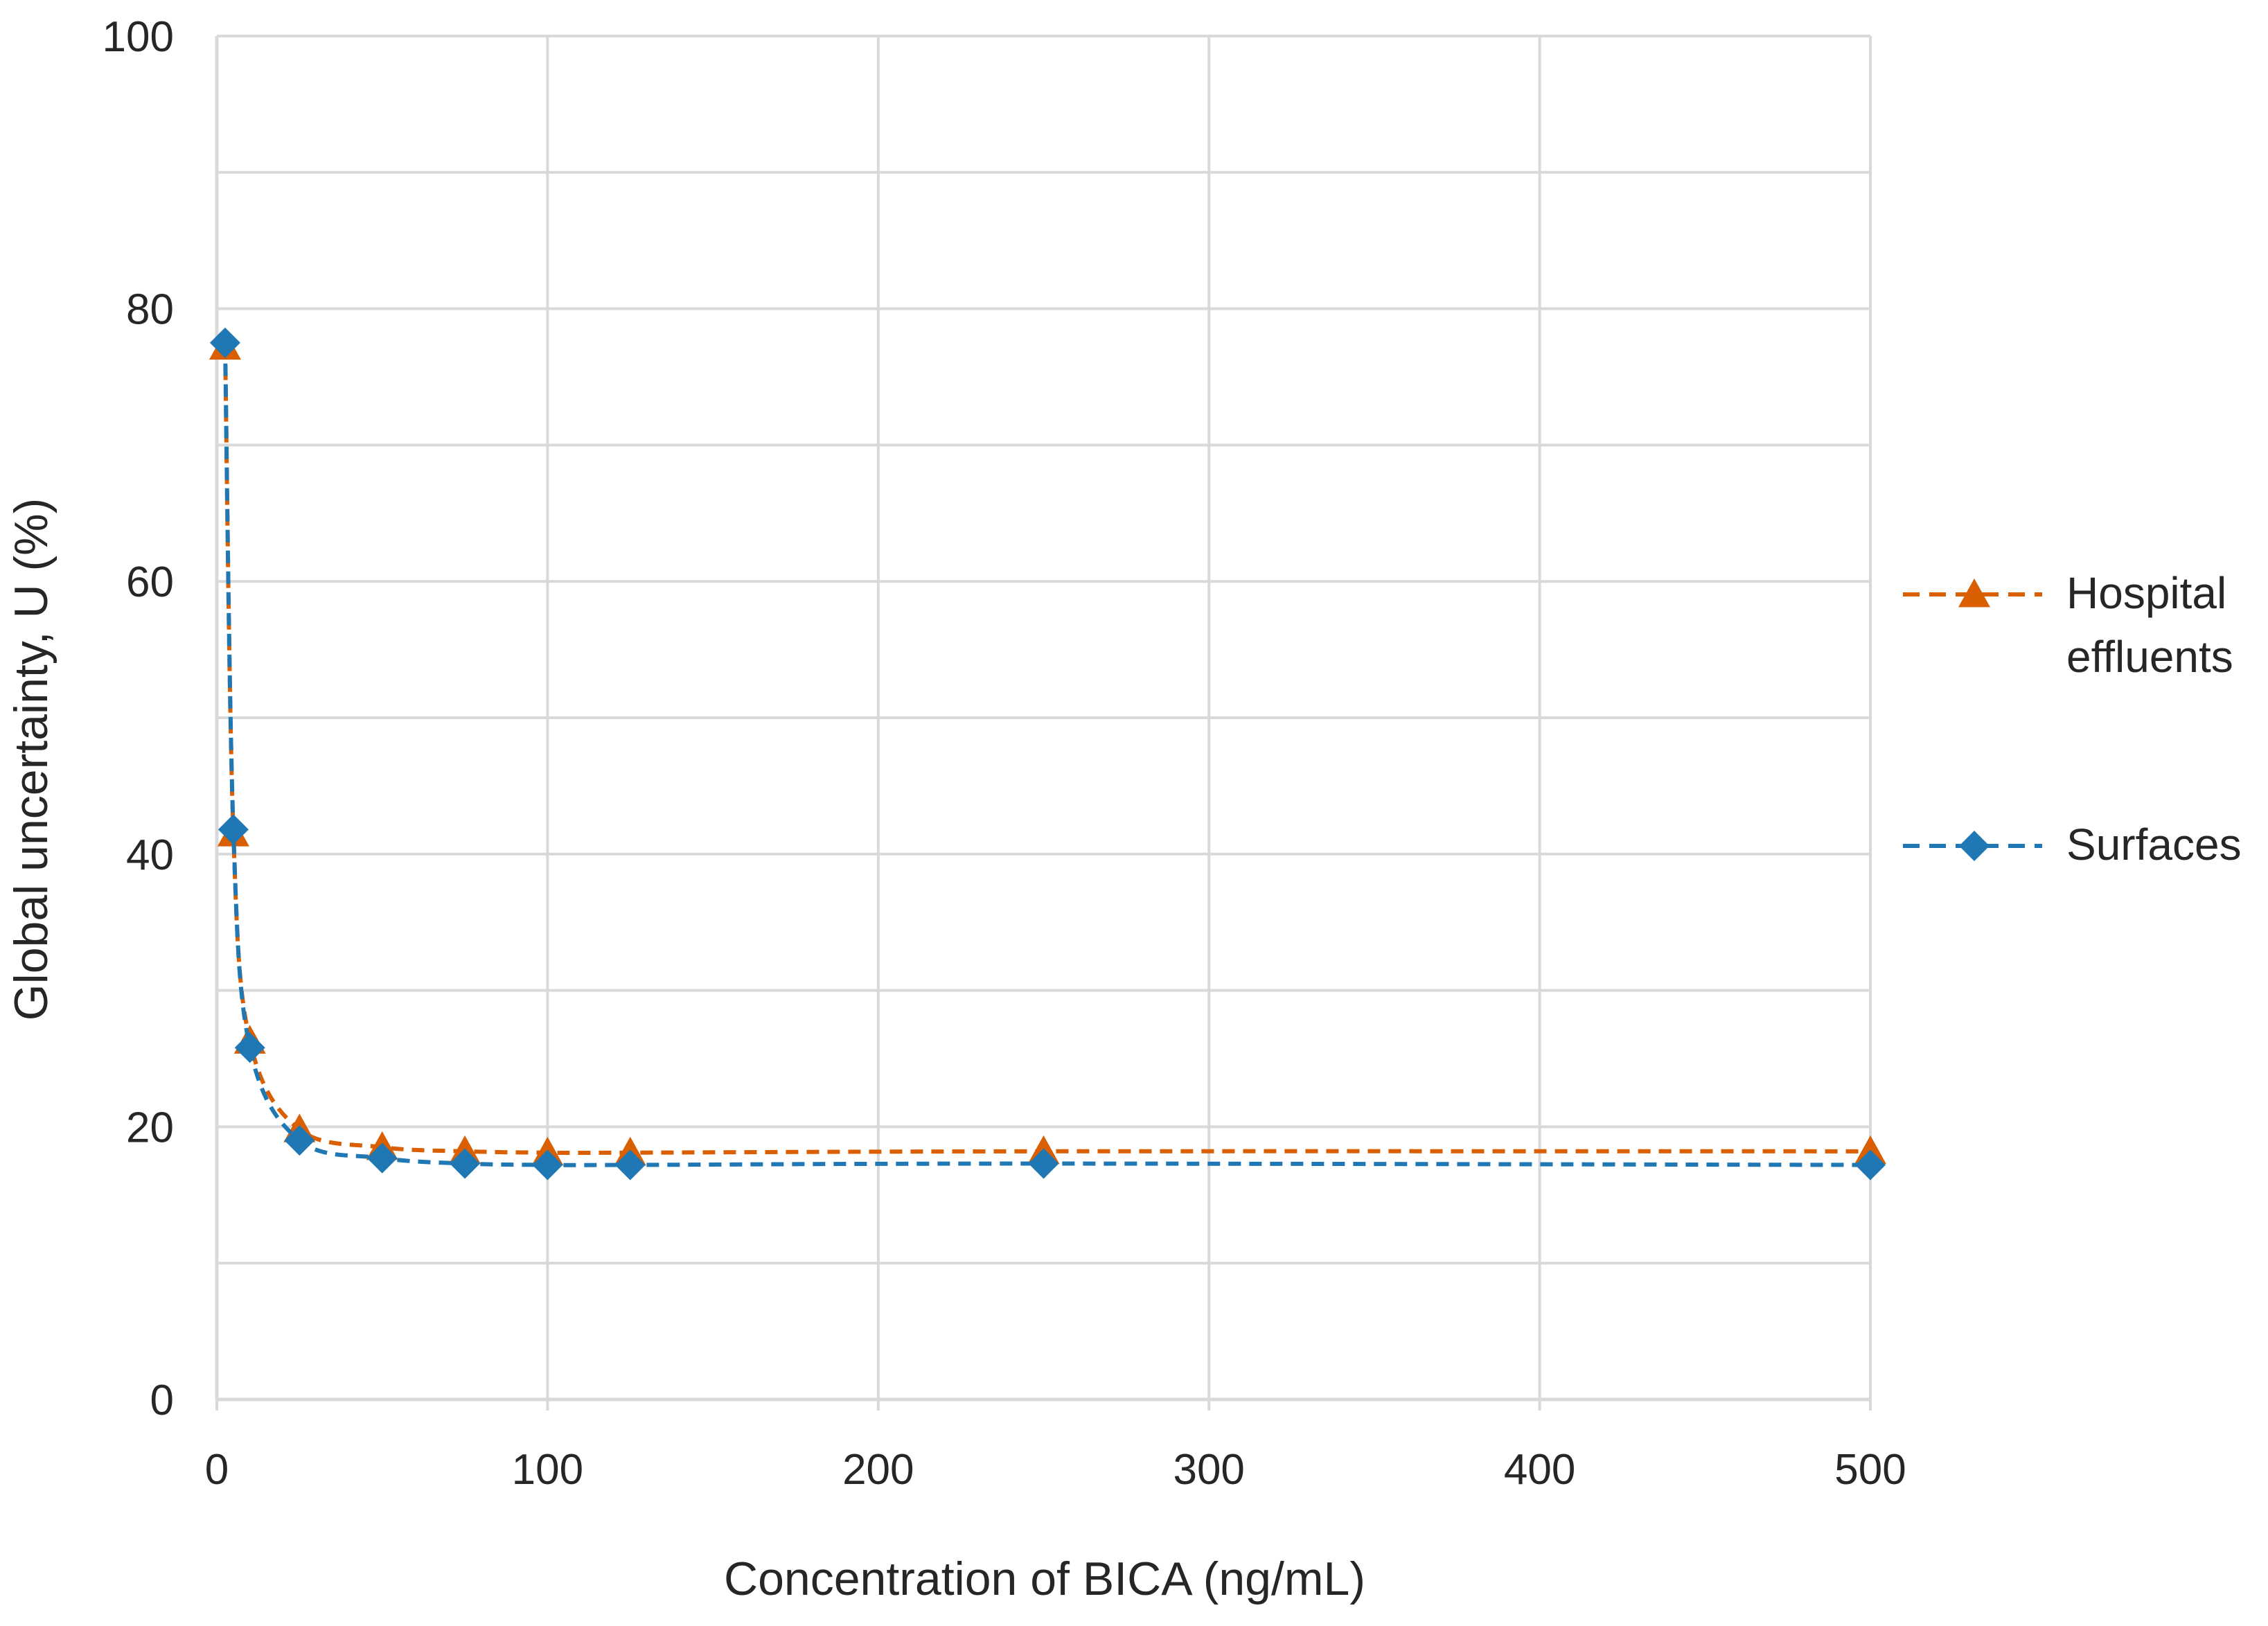 The height and width of the screenshot is (1626, 2268). What do you see at coordinates (150, 310) in the screenshot?
I see `y-tick-label: 80` at bounding box center [150, 310].